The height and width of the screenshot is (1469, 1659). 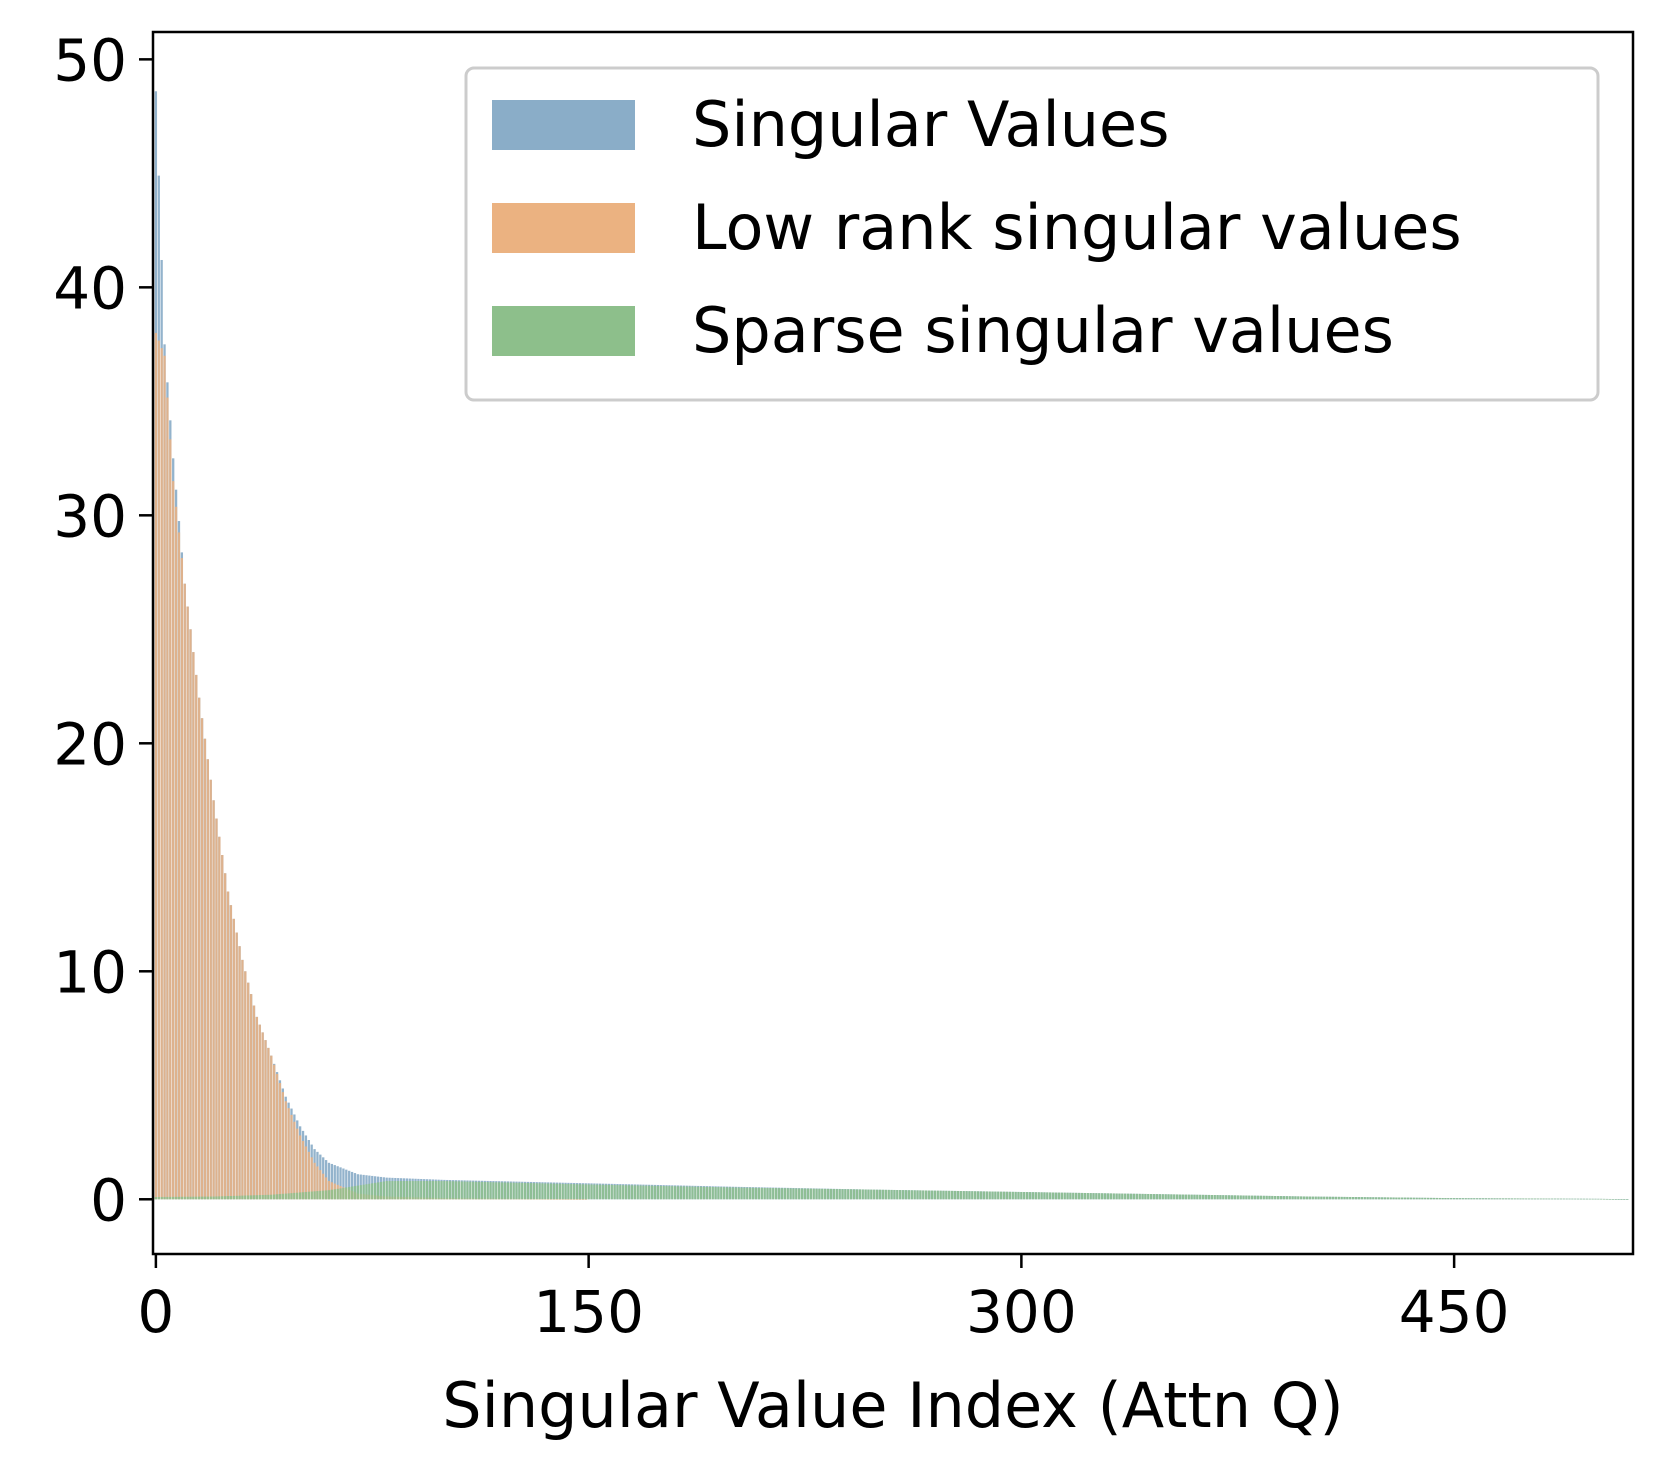 I want to click on y-tick-label: 50, so click(x=90, y=60).